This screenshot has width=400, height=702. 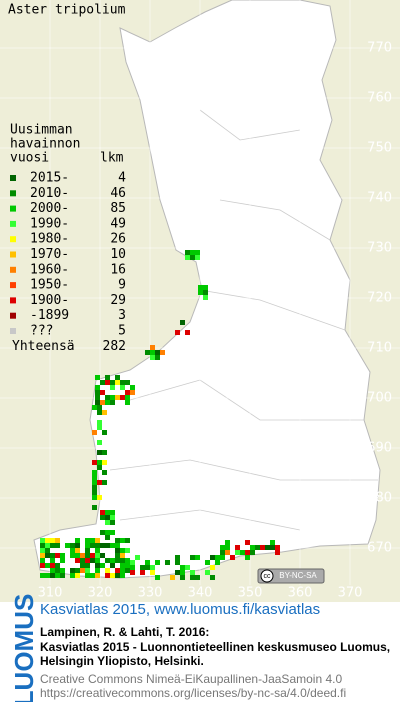 I want to click on legend-label: -1899, so click(x=49, y=315).